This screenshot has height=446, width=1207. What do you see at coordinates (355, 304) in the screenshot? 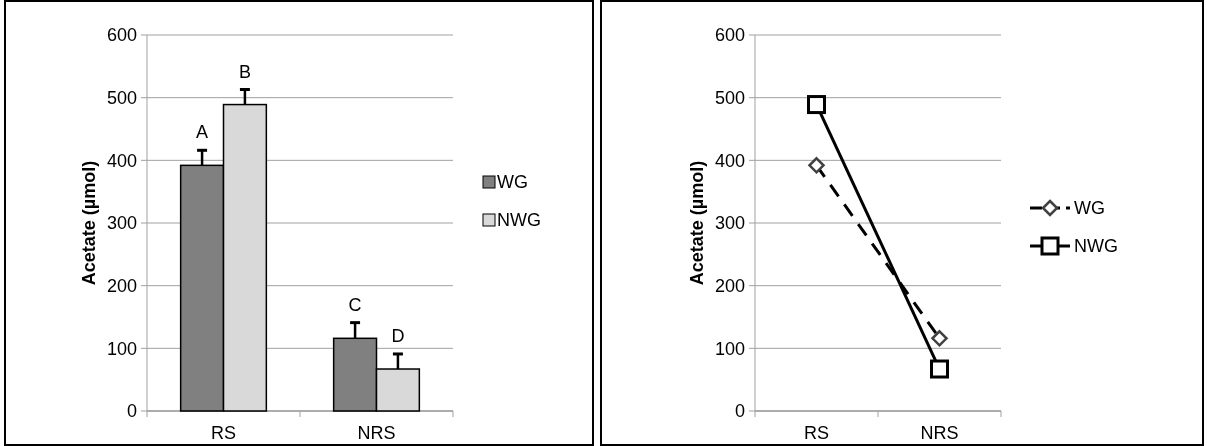
I see `annotation: C` at bounding box center [355, 304].